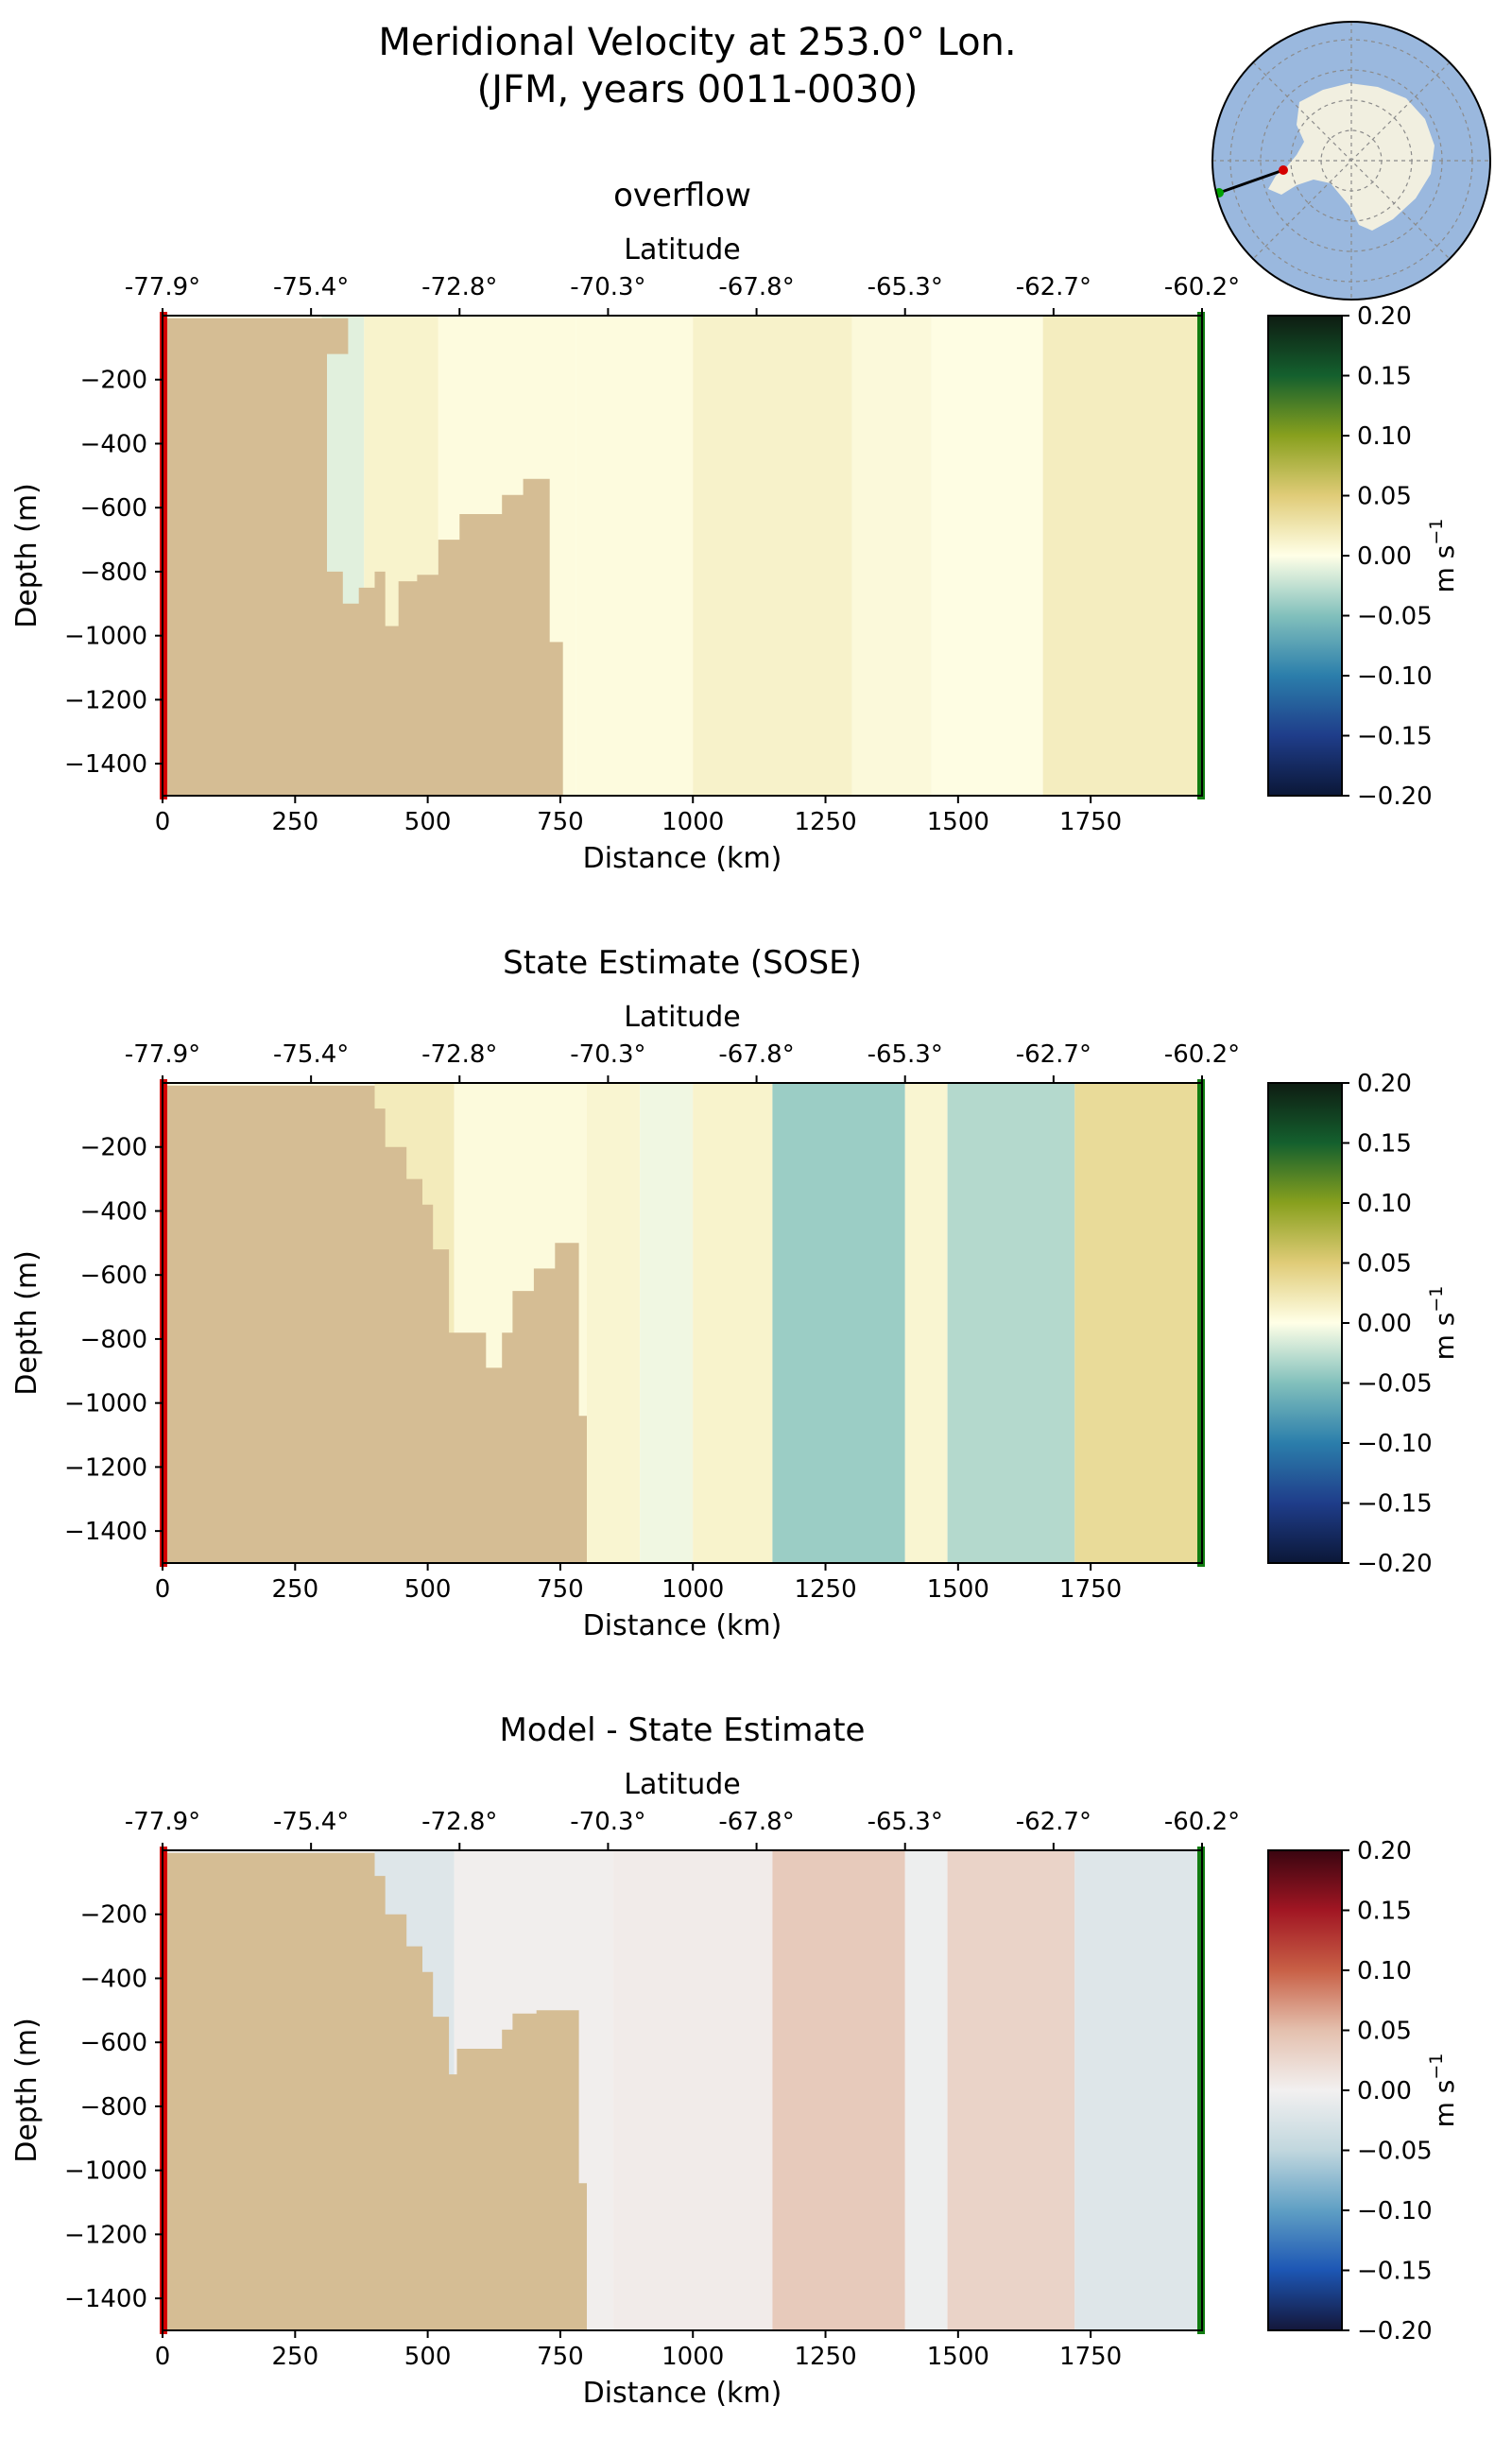  I want to click on figure-title-line2: (JFM, years 0011-0030), so click(698, 90).